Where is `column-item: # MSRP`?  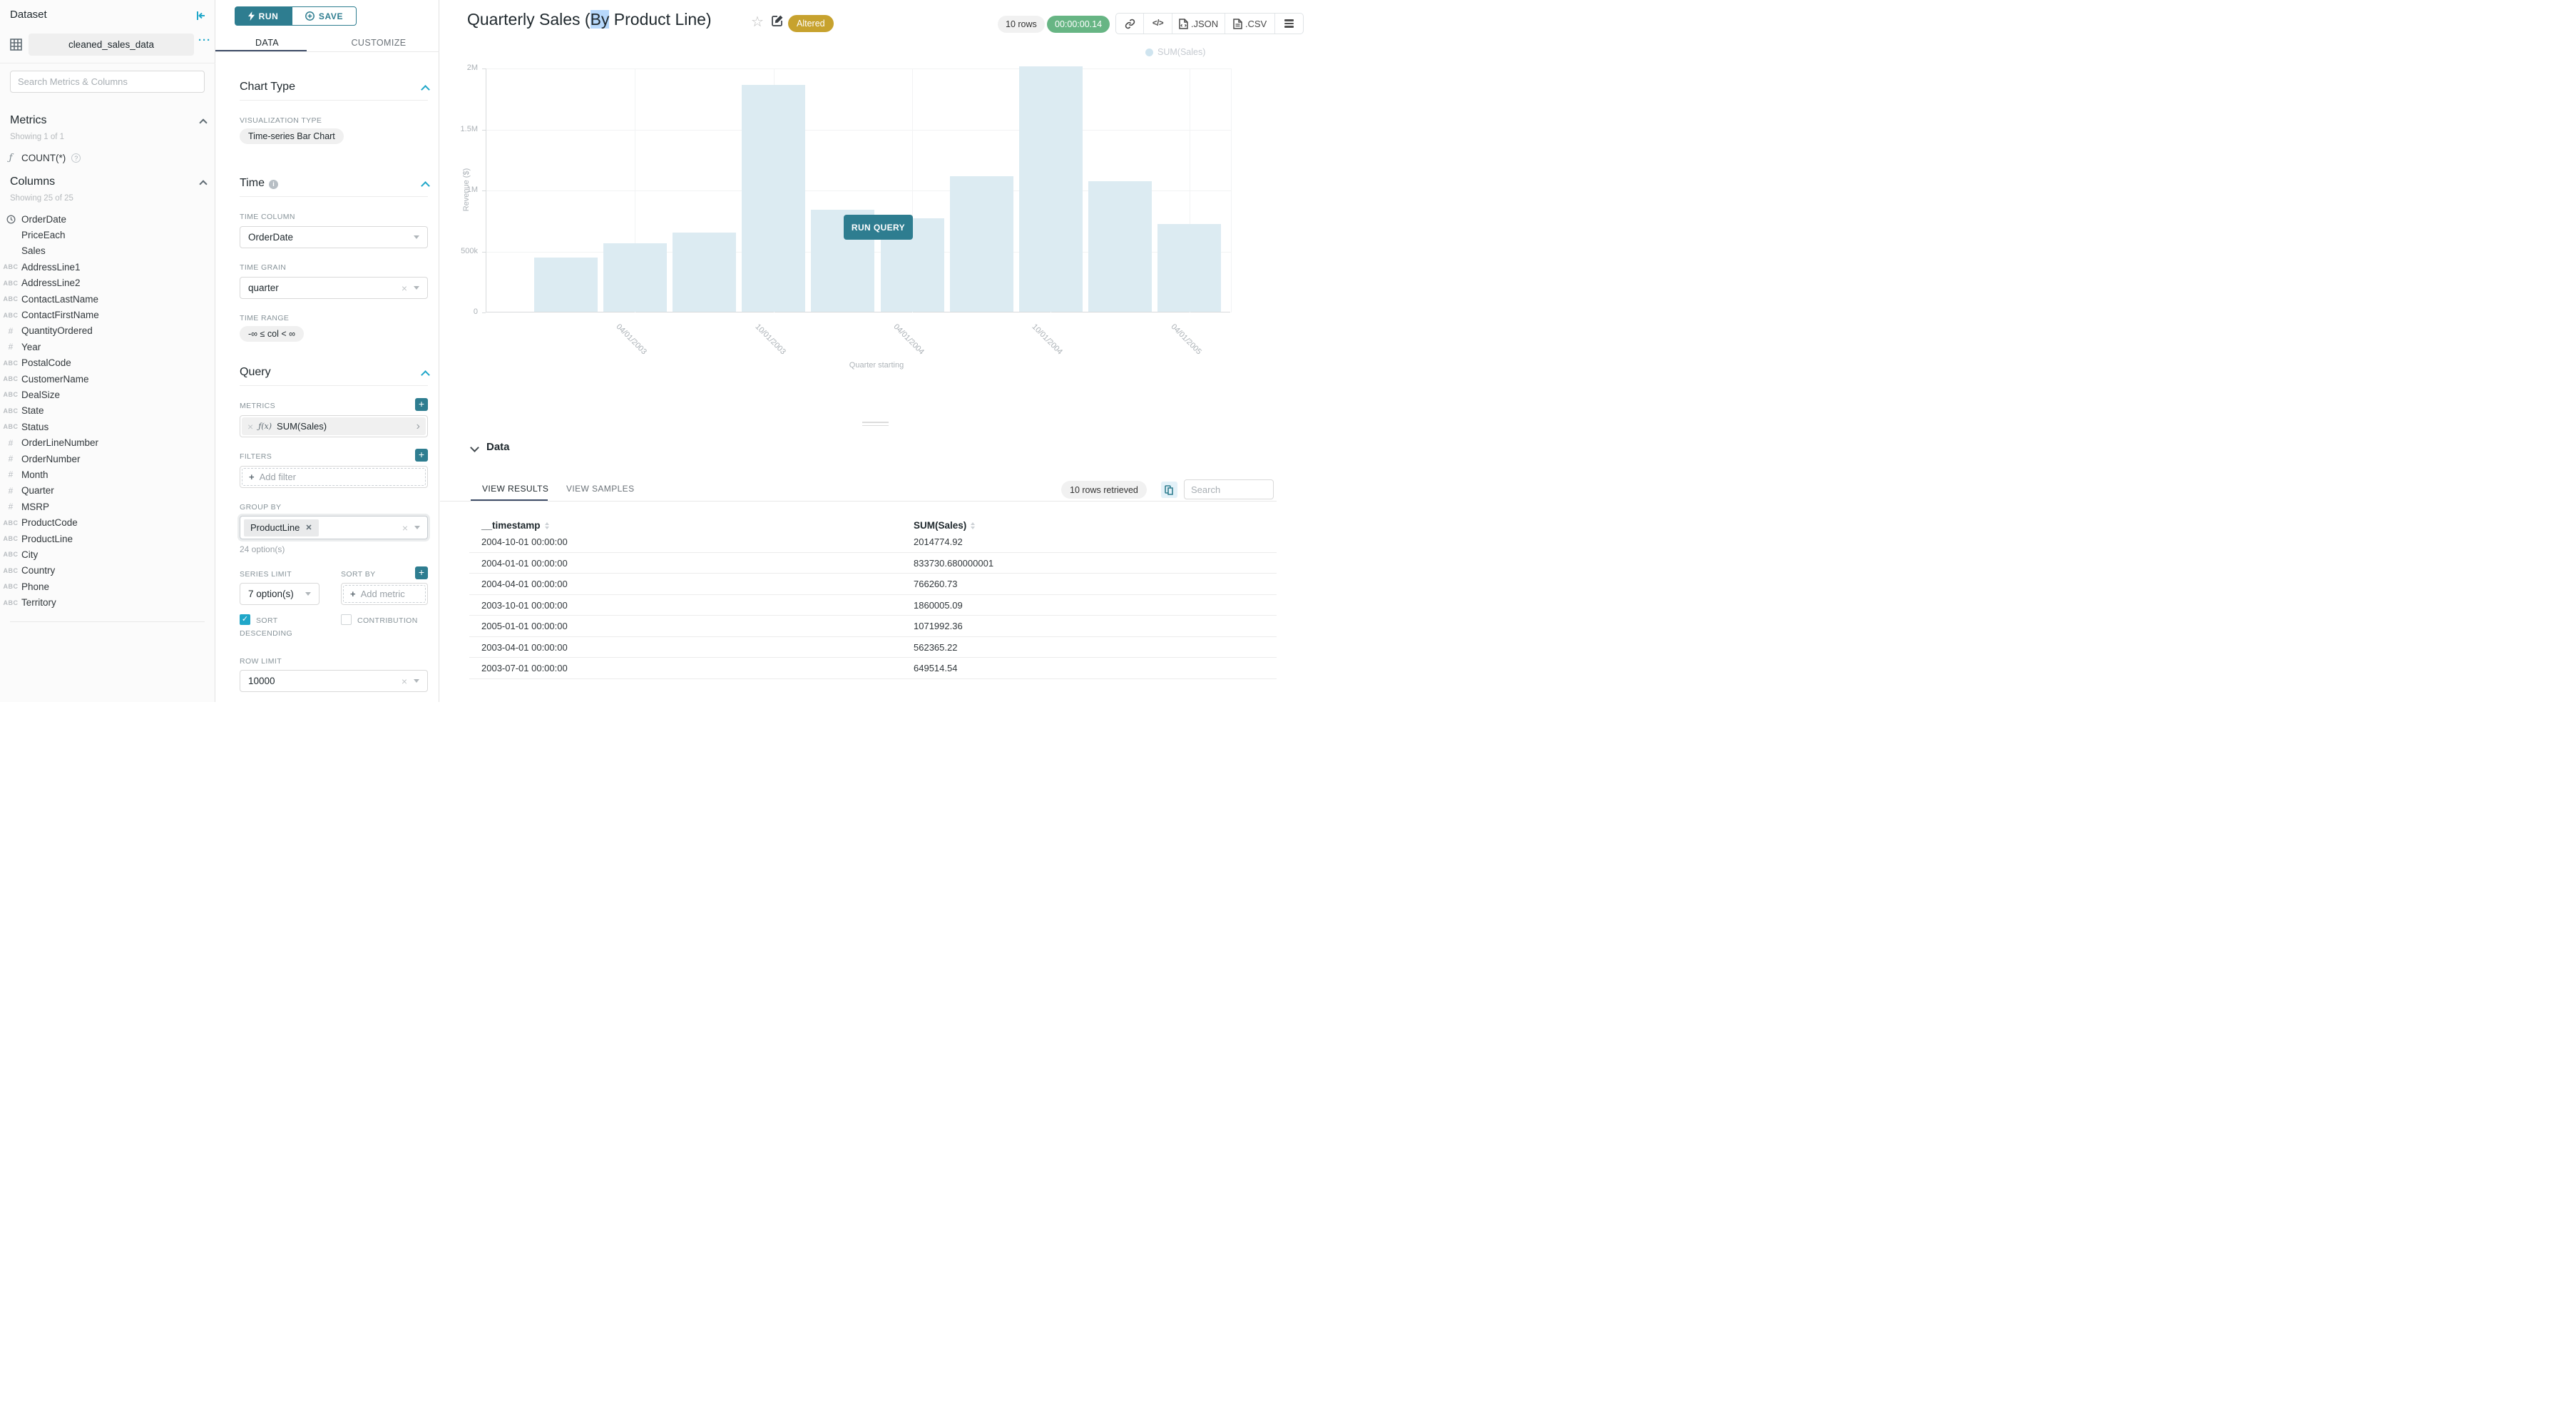
column-item: # MSRP is located at coordinates (107, 506).